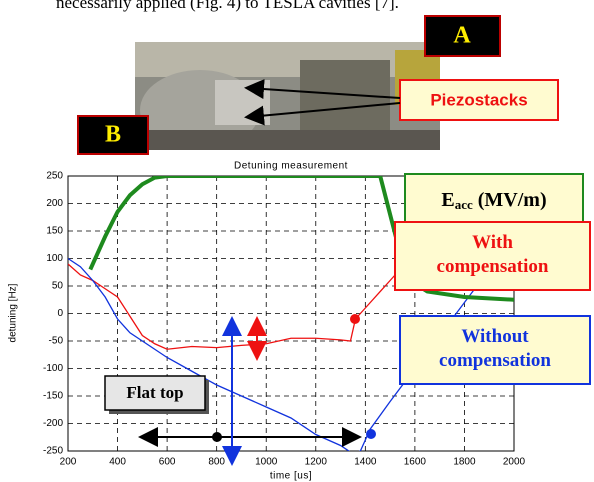  I want to click on panel-label: B, so click(113, 135).